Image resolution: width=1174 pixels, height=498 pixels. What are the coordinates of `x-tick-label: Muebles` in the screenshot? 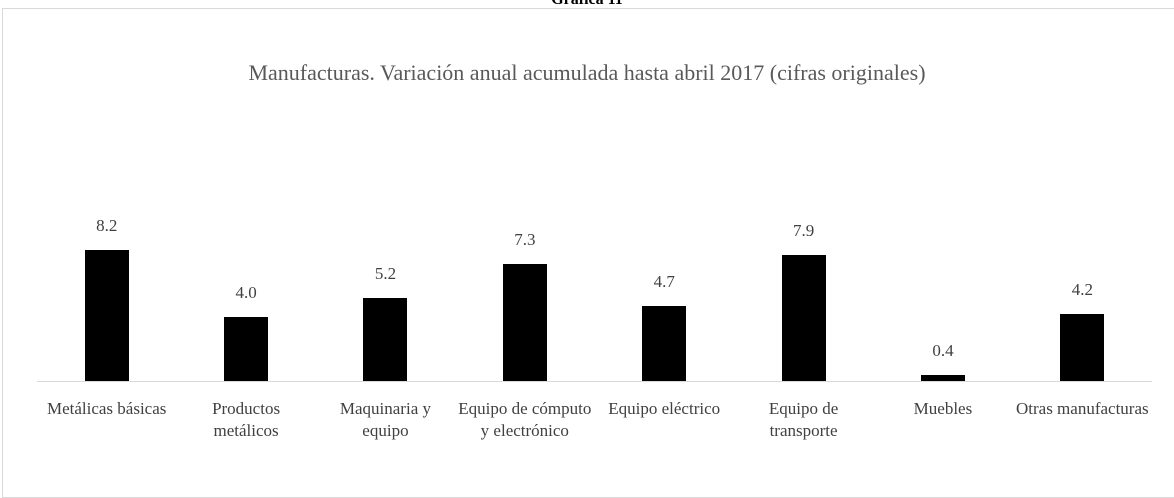 It's located at (943, 408).